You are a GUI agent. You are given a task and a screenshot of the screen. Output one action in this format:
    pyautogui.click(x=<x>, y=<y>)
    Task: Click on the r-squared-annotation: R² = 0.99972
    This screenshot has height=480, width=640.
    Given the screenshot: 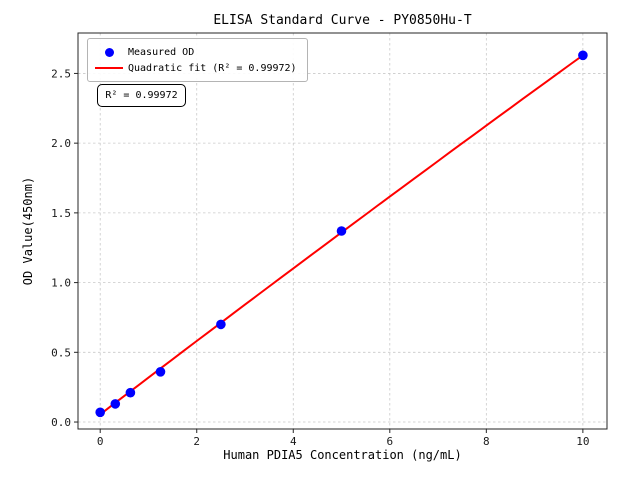 What is the action you would take?
    pyautogui.click(x=141, y=95)
    